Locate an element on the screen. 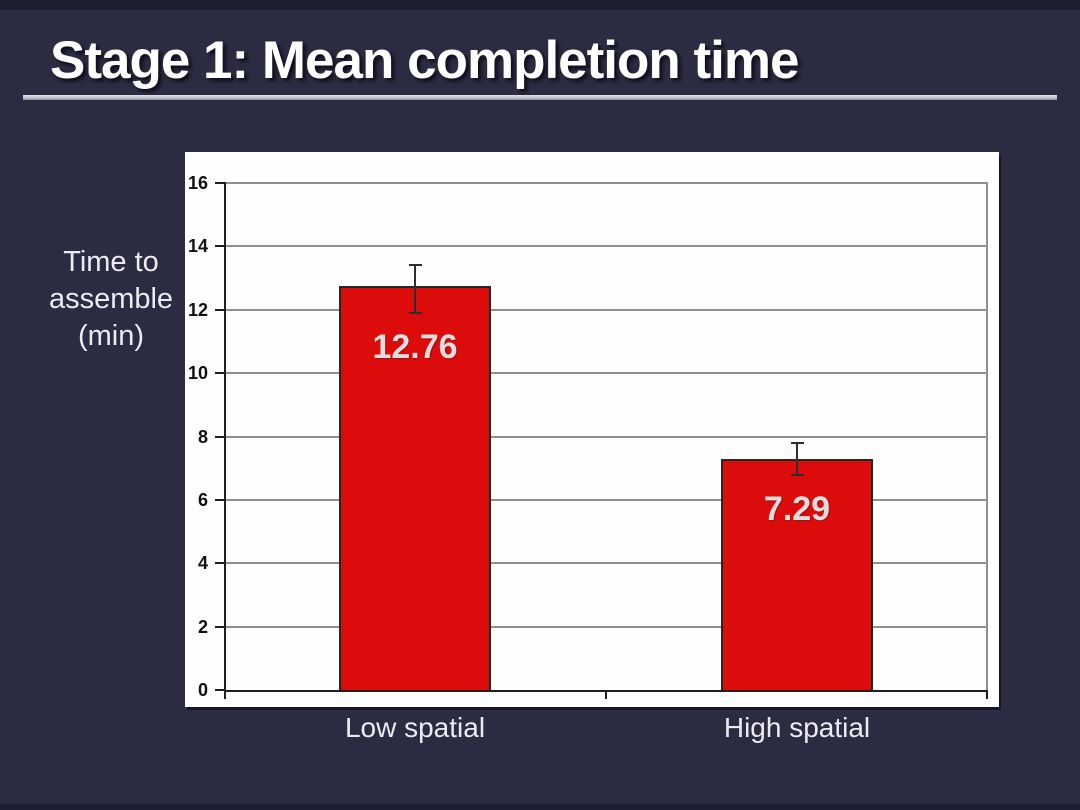 The width and height of the screenshot is (1080, 810). bar-value-label-low-spatial: 12.76 is located at coordinates (415, 346).